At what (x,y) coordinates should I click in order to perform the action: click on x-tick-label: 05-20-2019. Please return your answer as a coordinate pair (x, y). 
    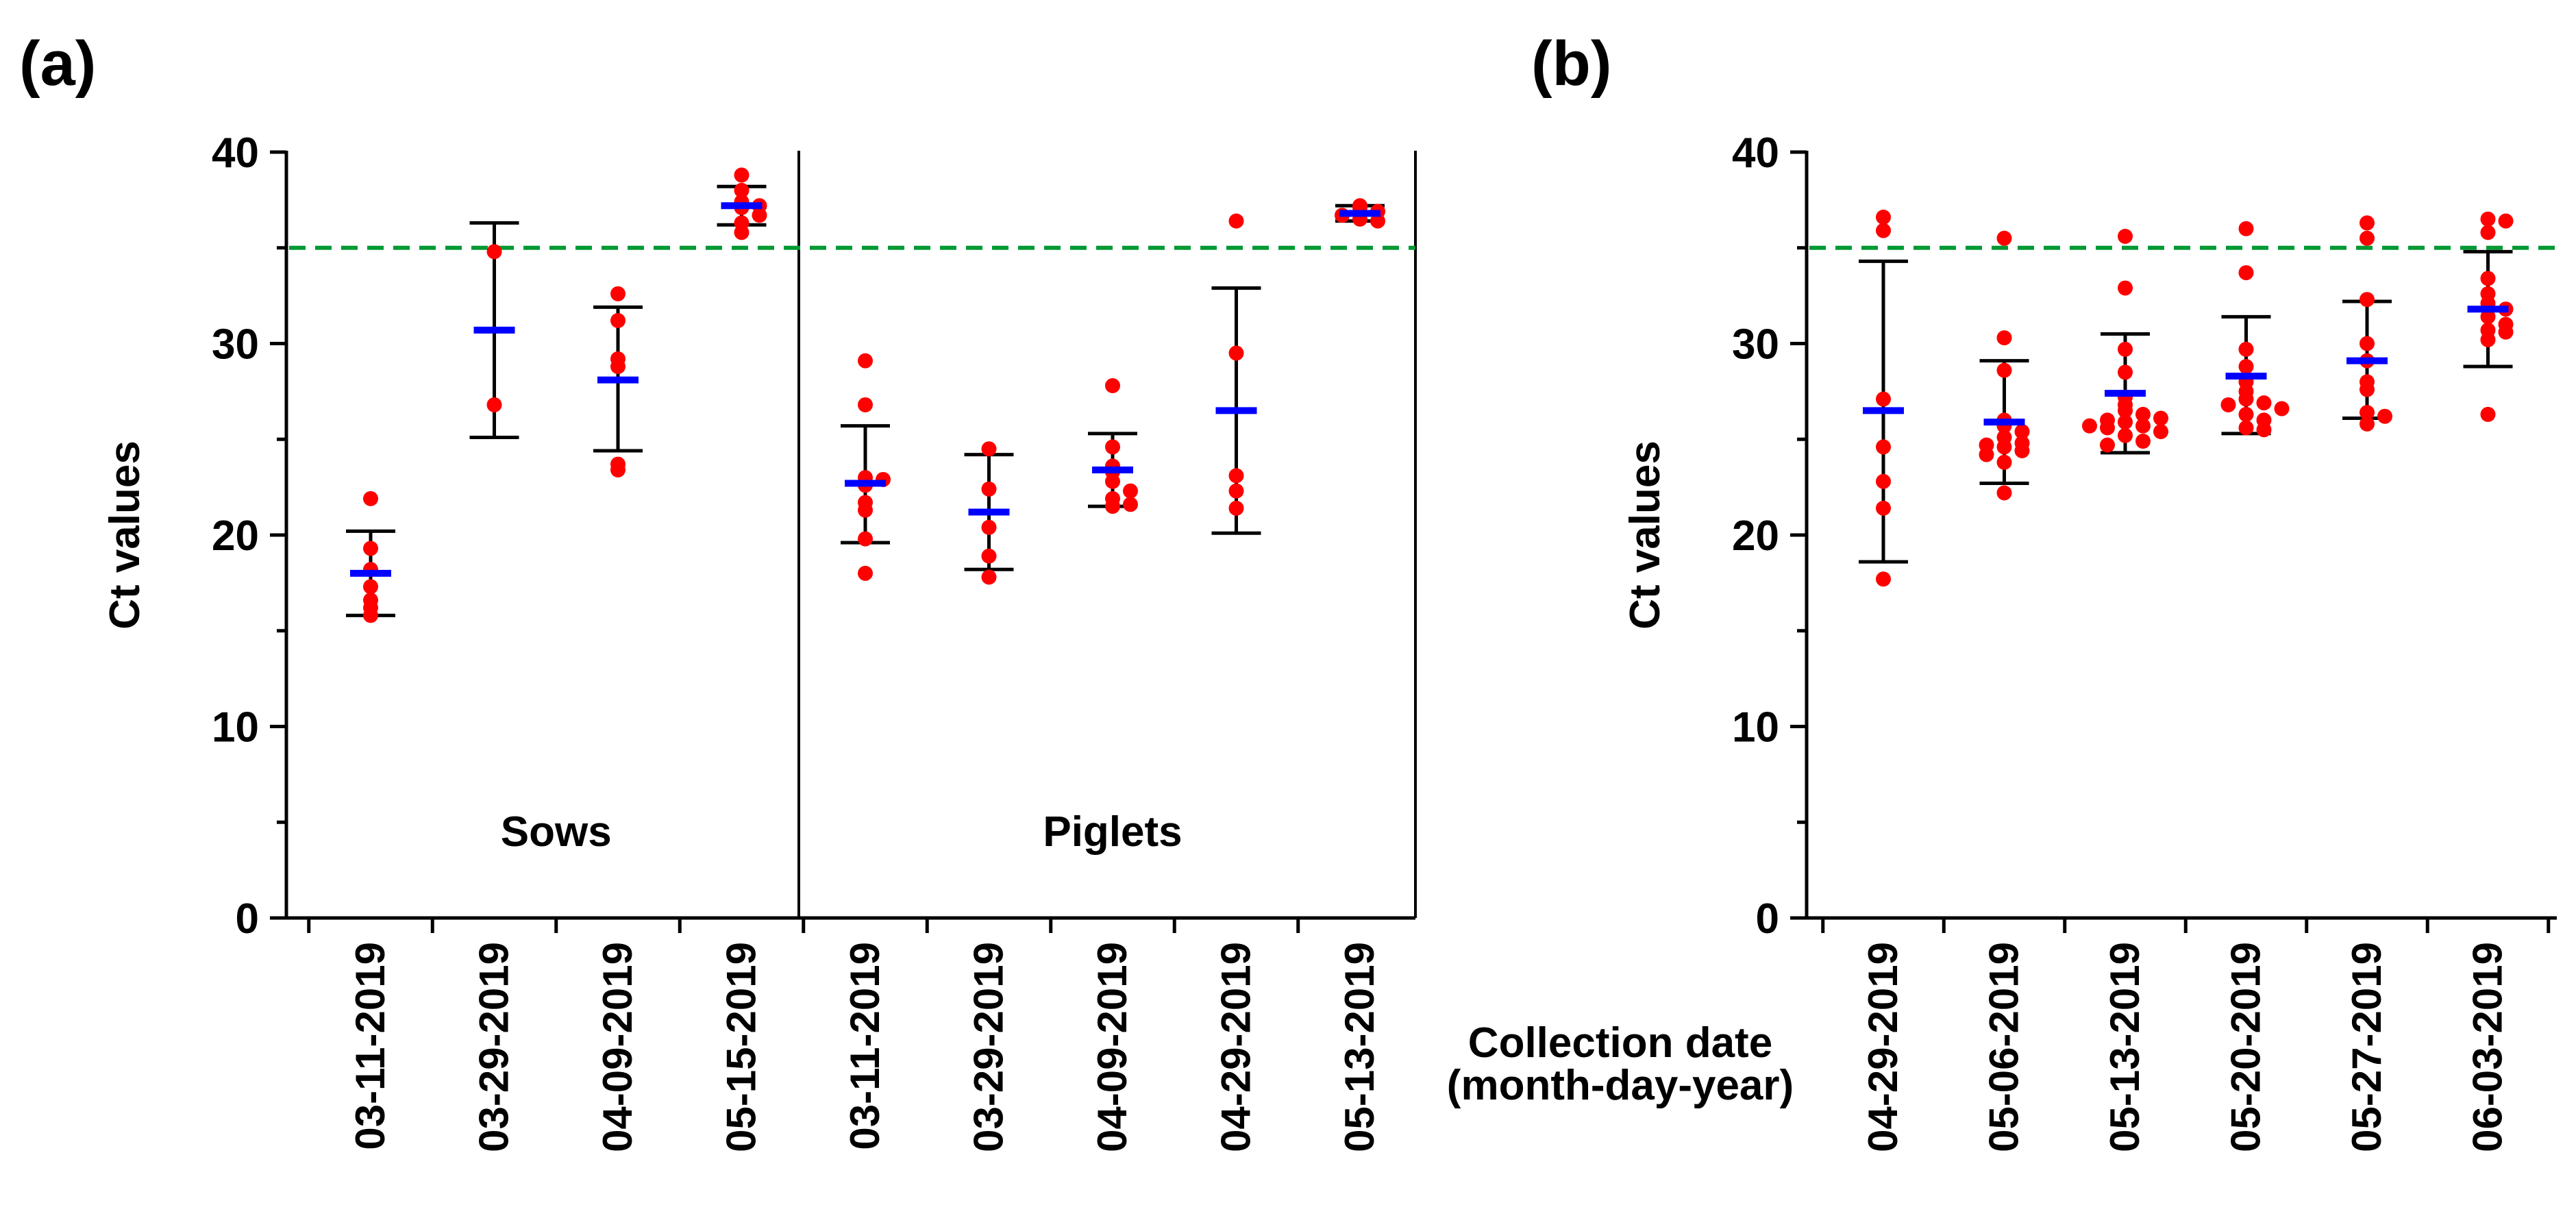
    Looking at the image, I should click on (2246, 1047).